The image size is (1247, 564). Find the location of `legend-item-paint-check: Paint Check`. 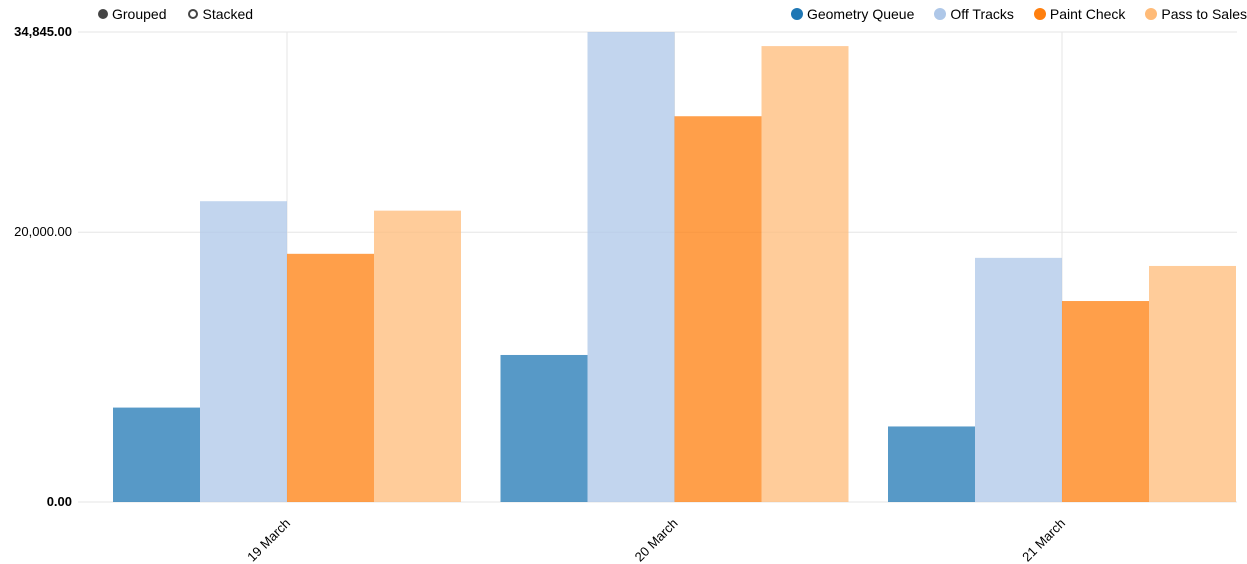

legend-item-paint-check: Paint Check is located at coordinates (1079, 14).